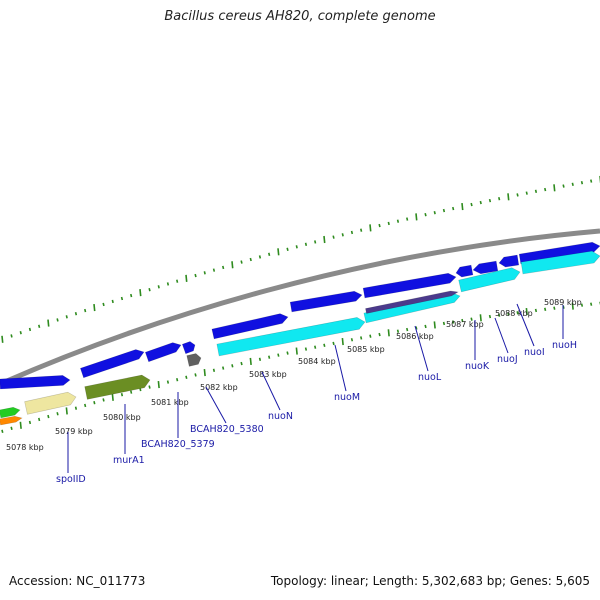 This screenshot has height=600, width=600. Describe the element at coordinates (534, 352) in the screenshot. I see `gene-label-nuoI: nuoI` at that location.